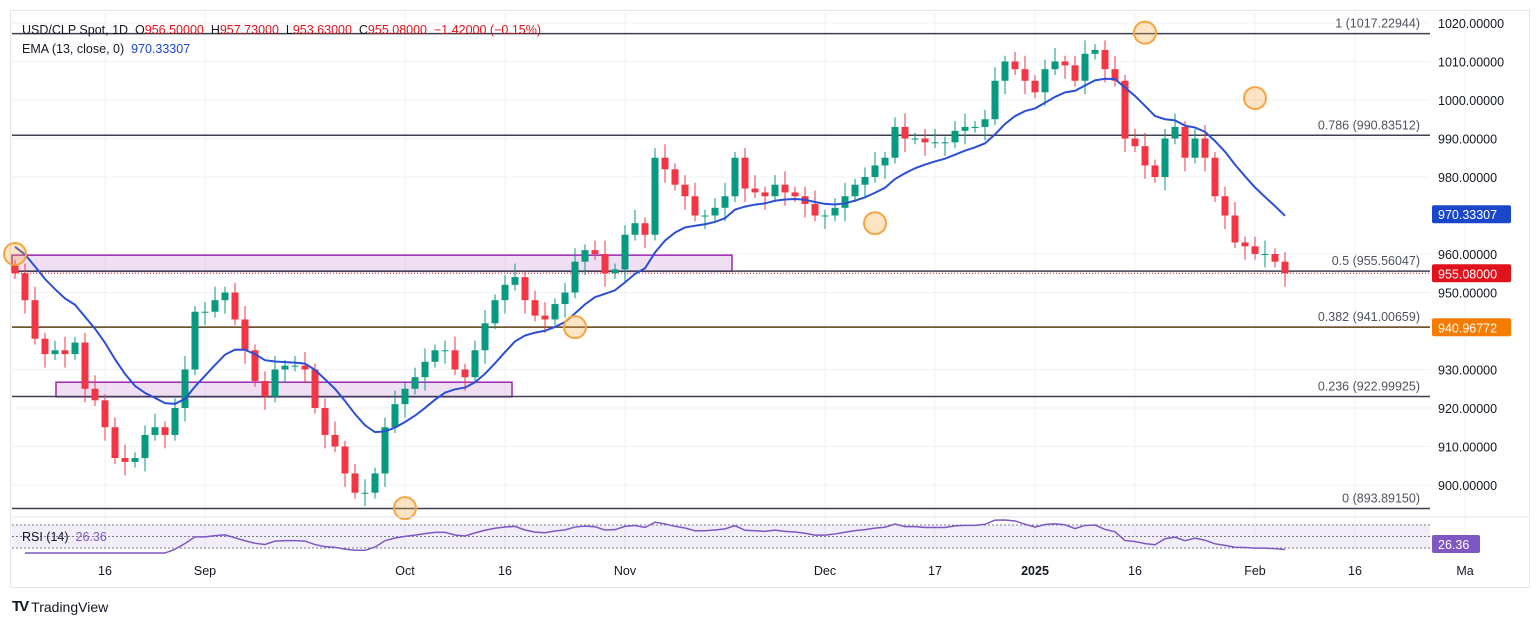 The image size is (1536, 627). Describe the element at coordinates (405, 571) in the screenshot. I see `time-axis-label: Oct` at that location.